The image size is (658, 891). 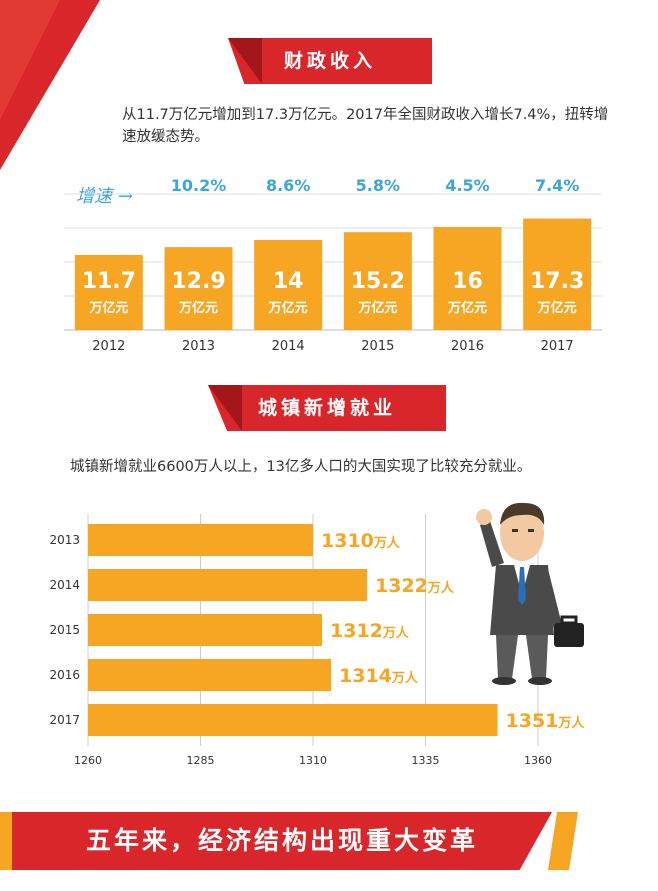 I want to click on section-title-fiscal-revenue: 财政收入, so click(x=330, y=61).